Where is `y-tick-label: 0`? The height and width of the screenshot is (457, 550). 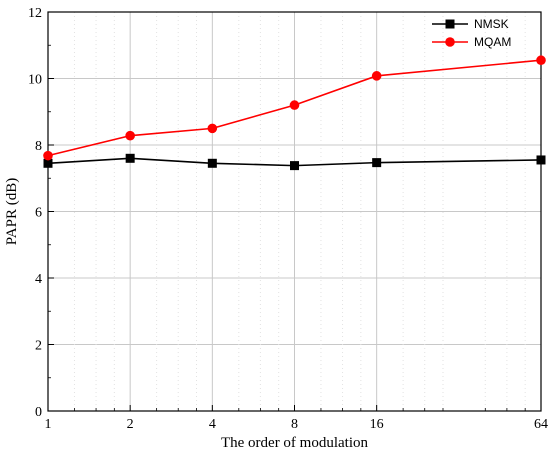 y-tick-label: 0 is located at coordinates (38, 412).